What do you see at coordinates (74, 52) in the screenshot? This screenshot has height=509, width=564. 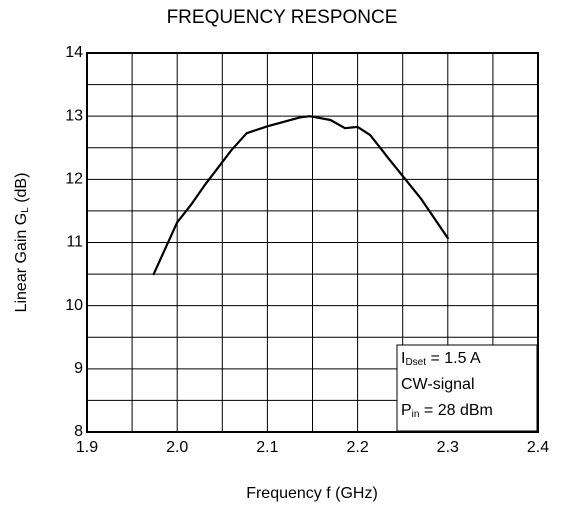 I see `y-tick-label: 14` at bounding box center [74, 52].